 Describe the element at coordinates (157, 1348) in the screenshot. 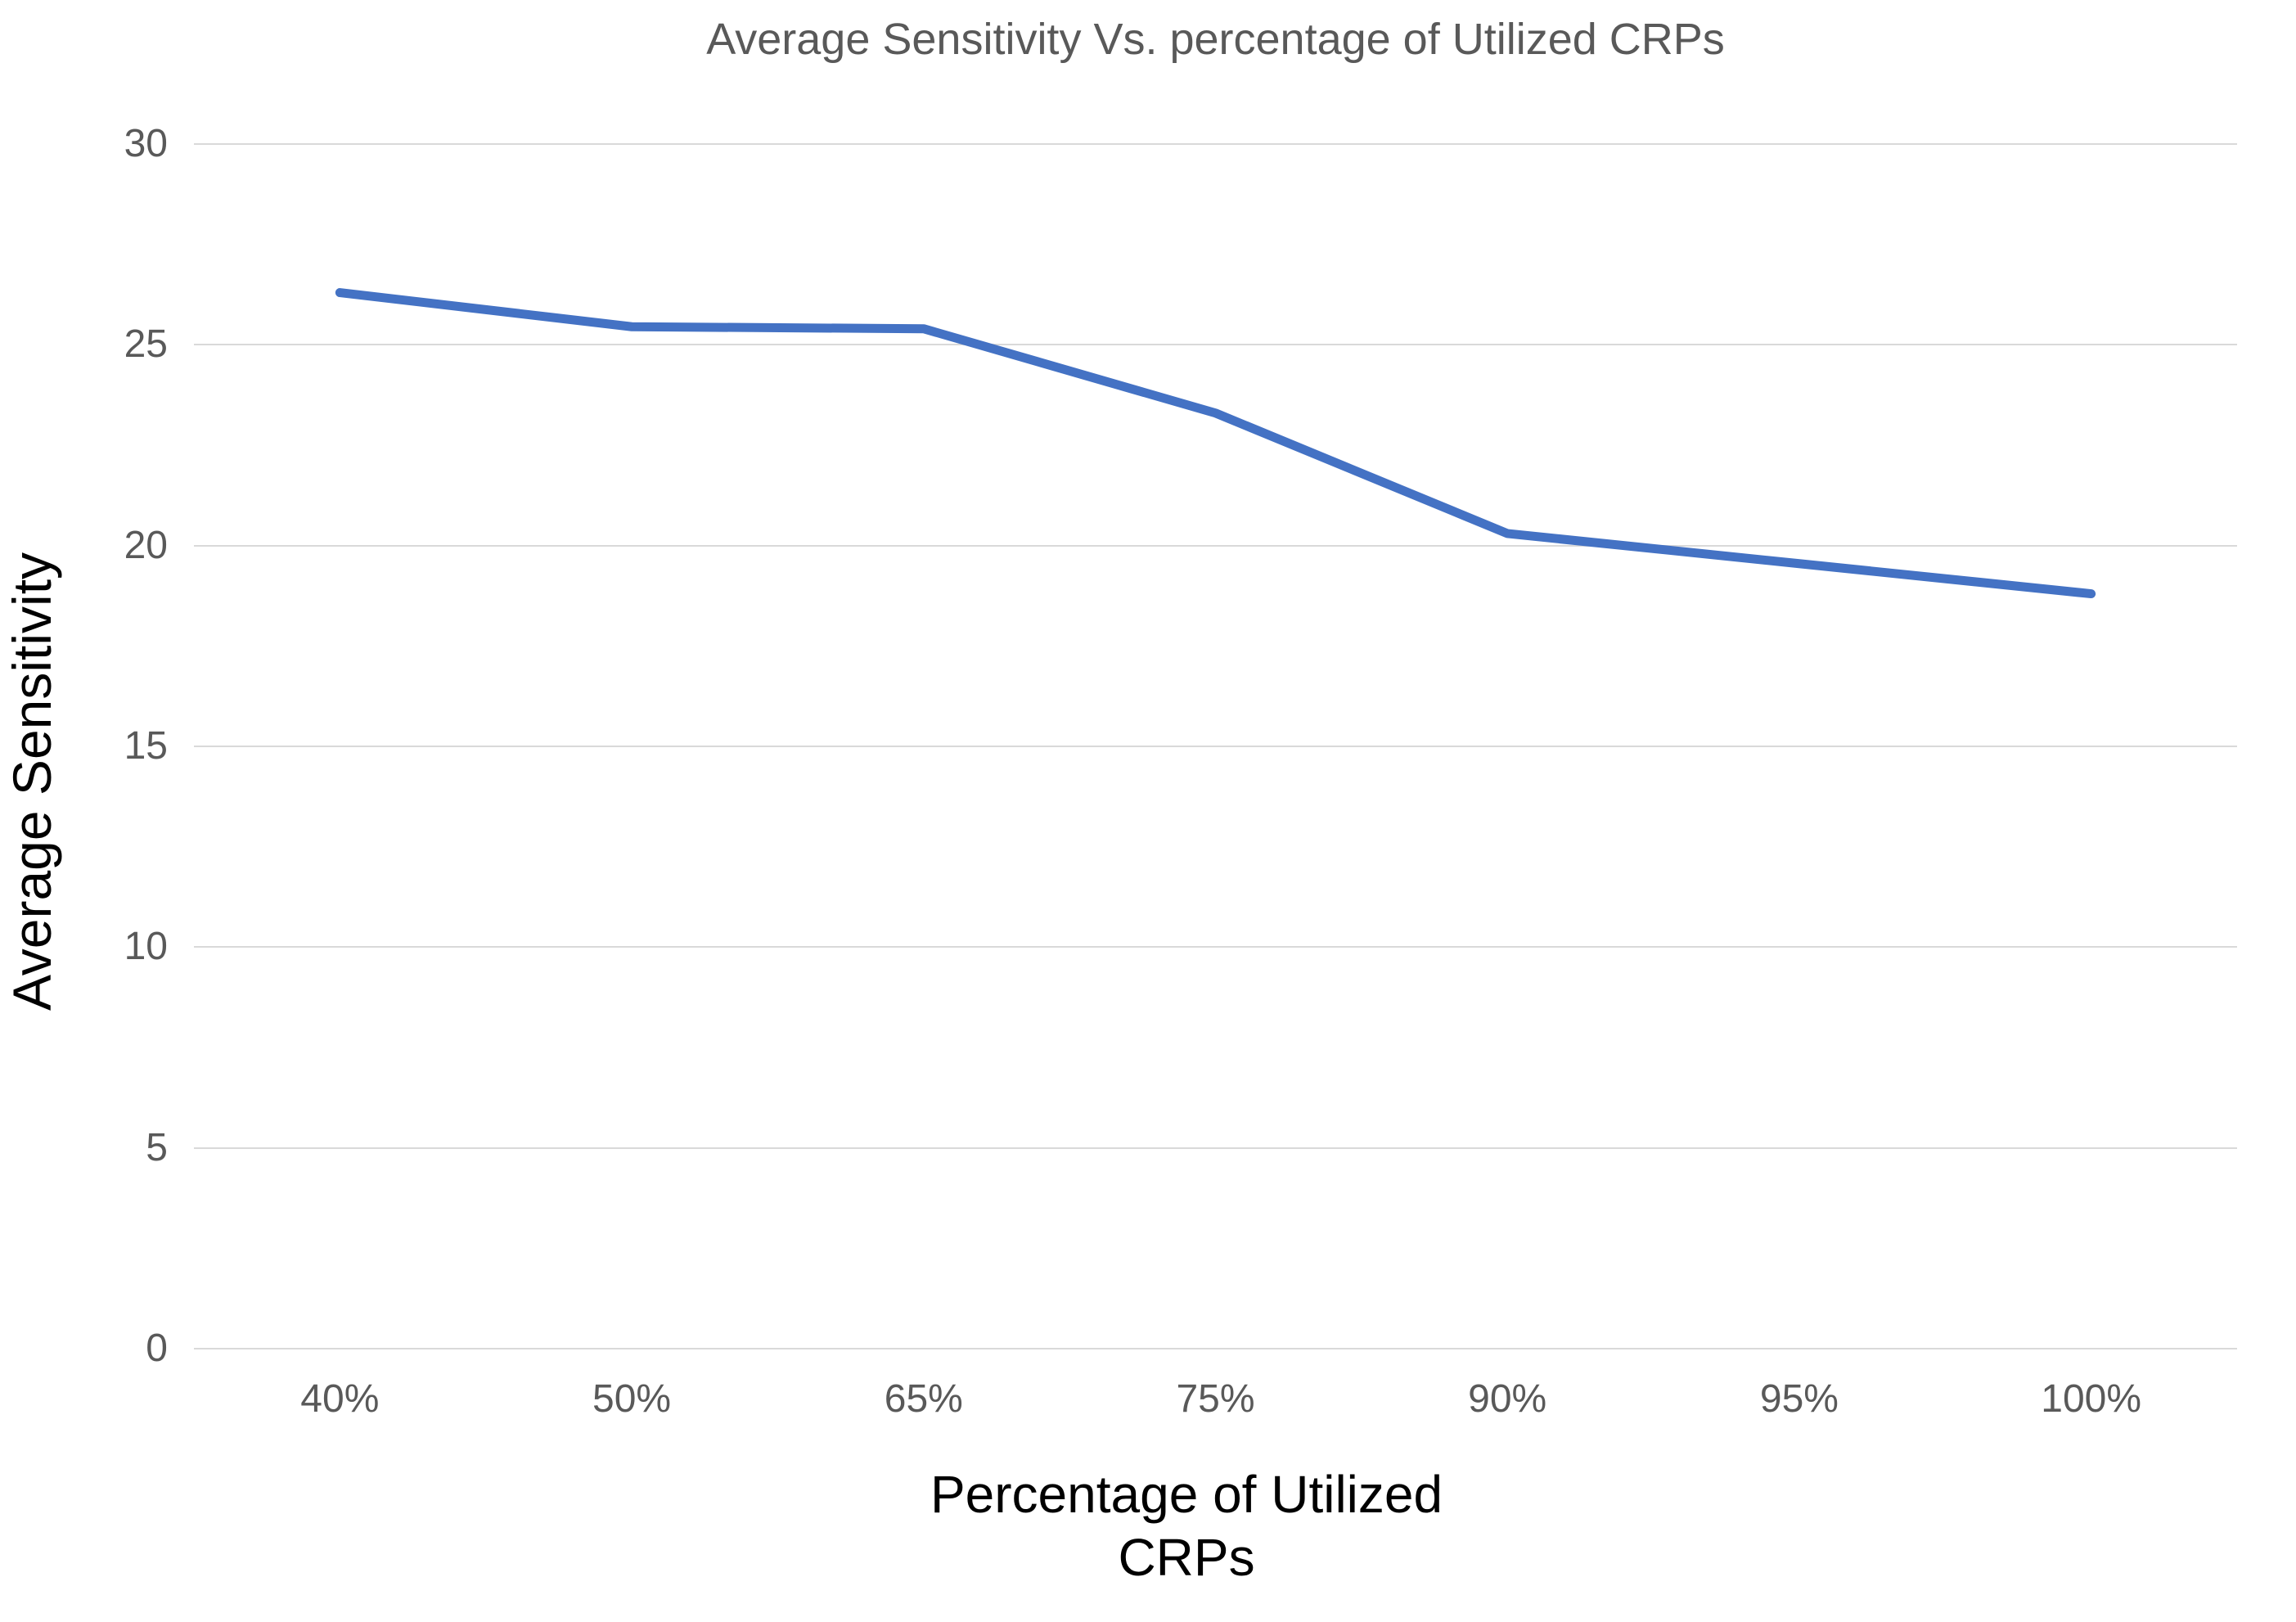

I see `y-tick-label: 0` at that location.